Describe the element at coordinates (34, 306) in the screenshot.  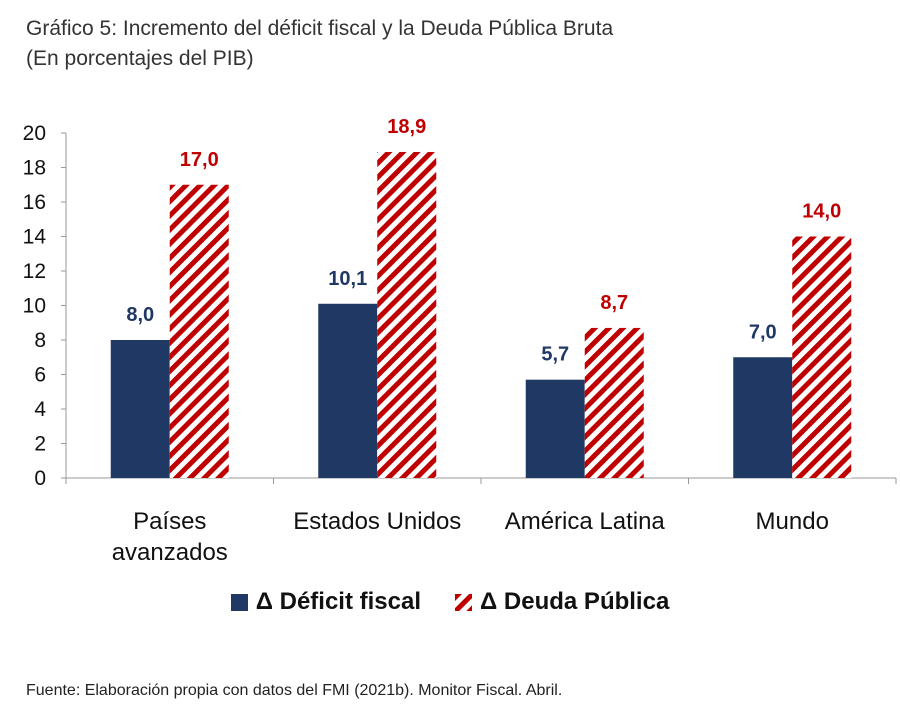
I see `y-tick-label: 10` at that location.